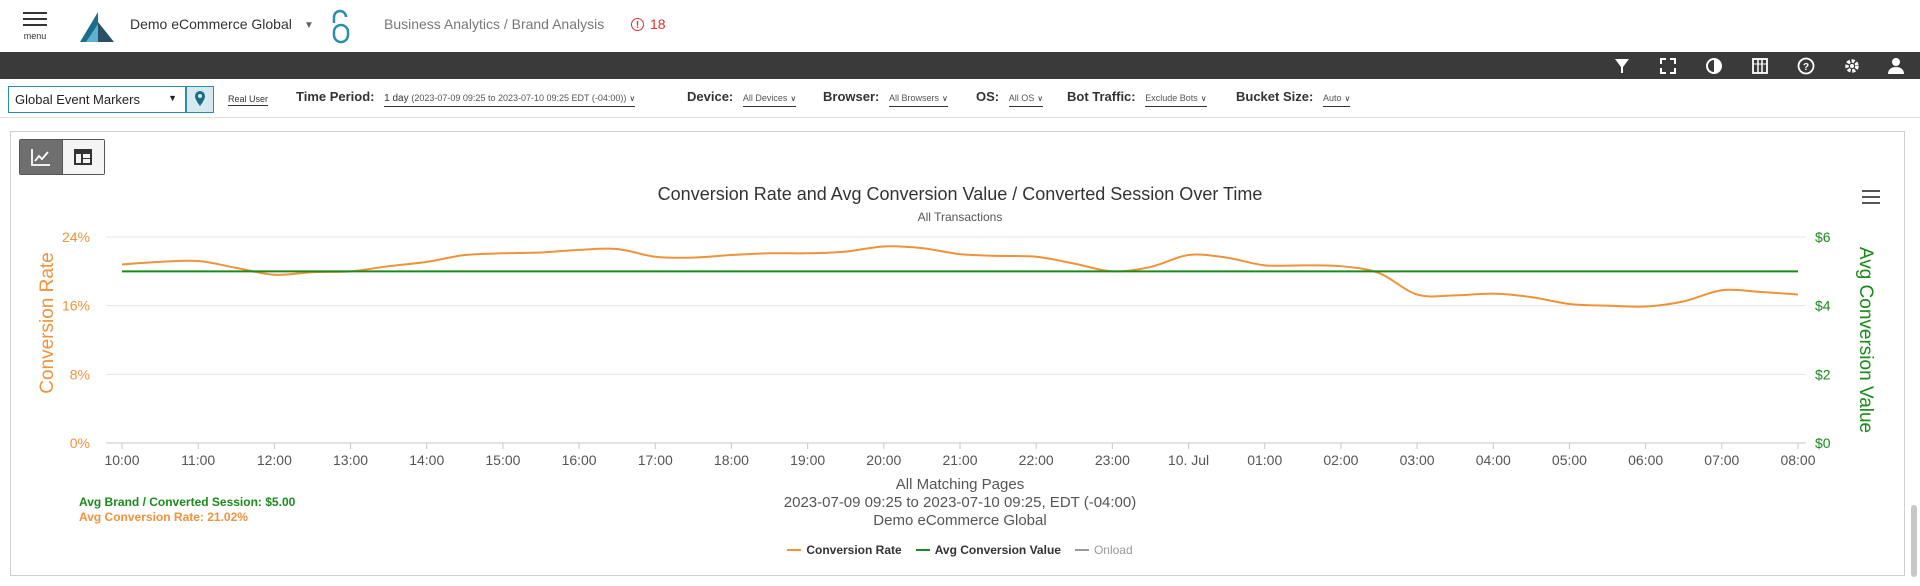 The width and height of the screenshot is (1920, 586). Describe the element at coordinates (1275, 96) in the screenshot. I see `bucket-size-label: Bucket Size:` at that location.